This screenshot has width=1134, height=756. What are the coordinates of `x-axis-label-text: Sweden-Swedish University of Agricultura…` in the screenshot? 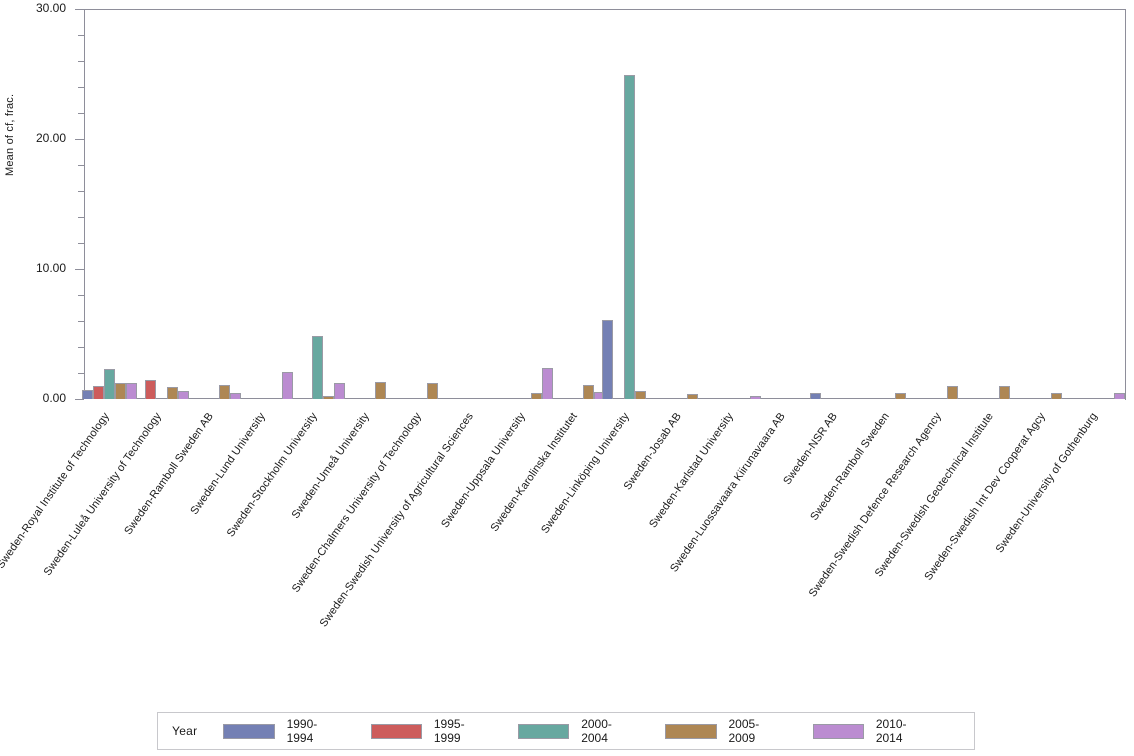 It's located at (396, 520).